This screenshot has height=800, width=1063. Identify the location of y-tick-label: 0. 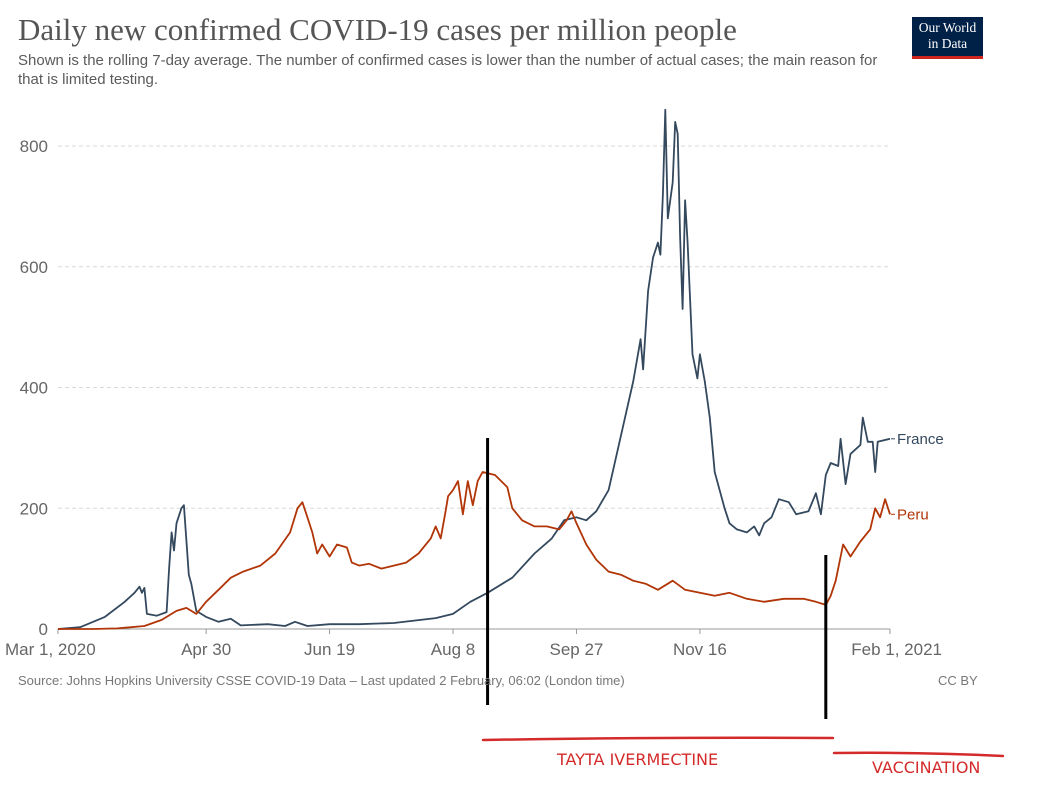
(43, 629).